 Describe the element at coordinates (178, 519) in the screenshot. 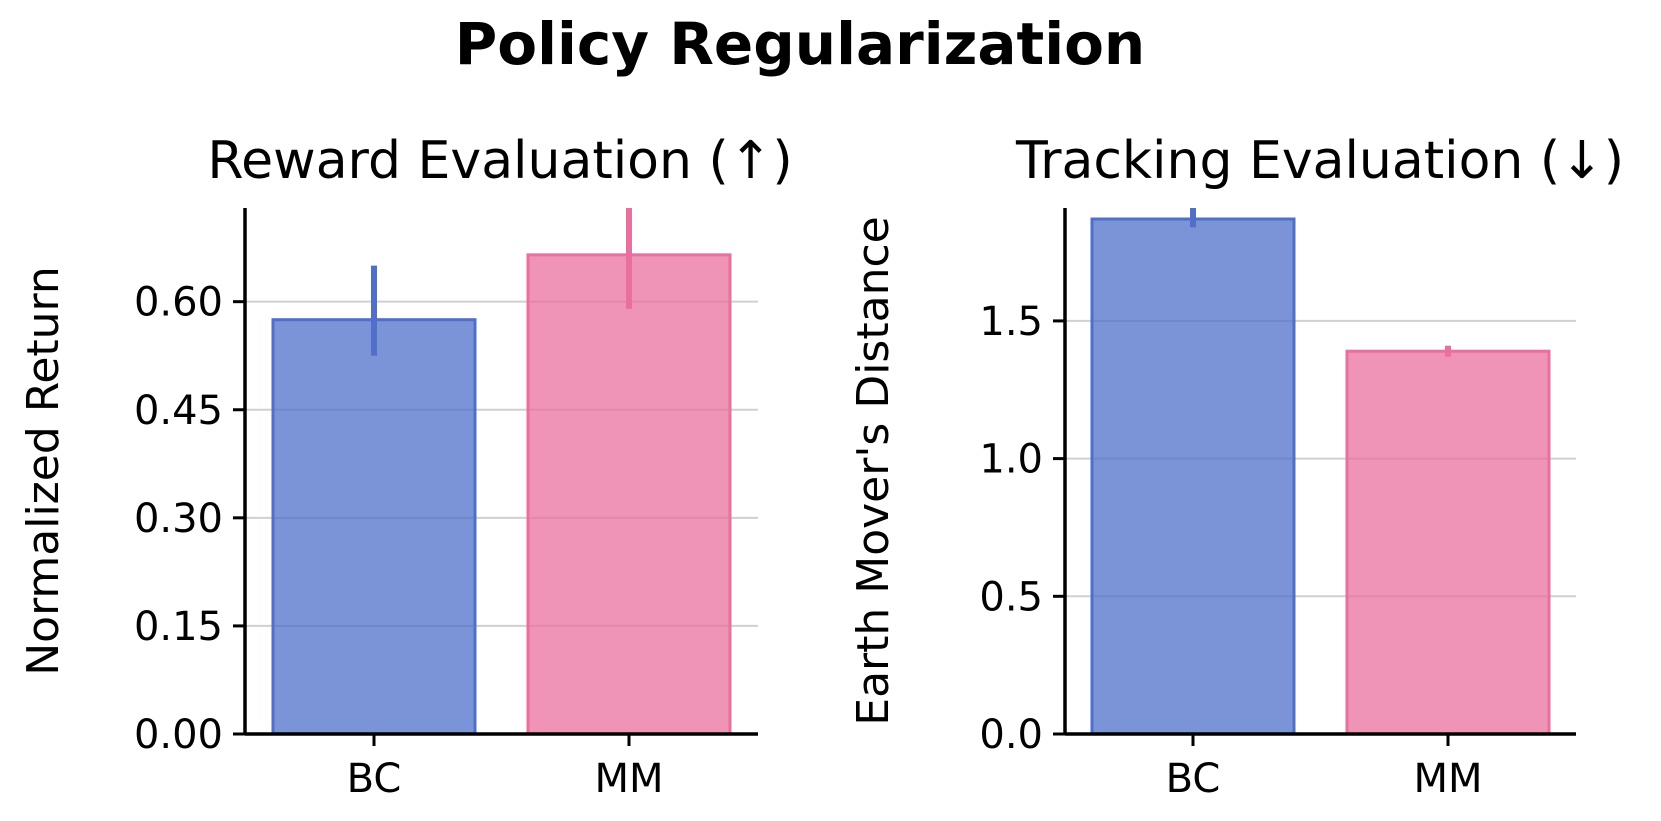

I see `y-tick-label: 0.30` at that location.